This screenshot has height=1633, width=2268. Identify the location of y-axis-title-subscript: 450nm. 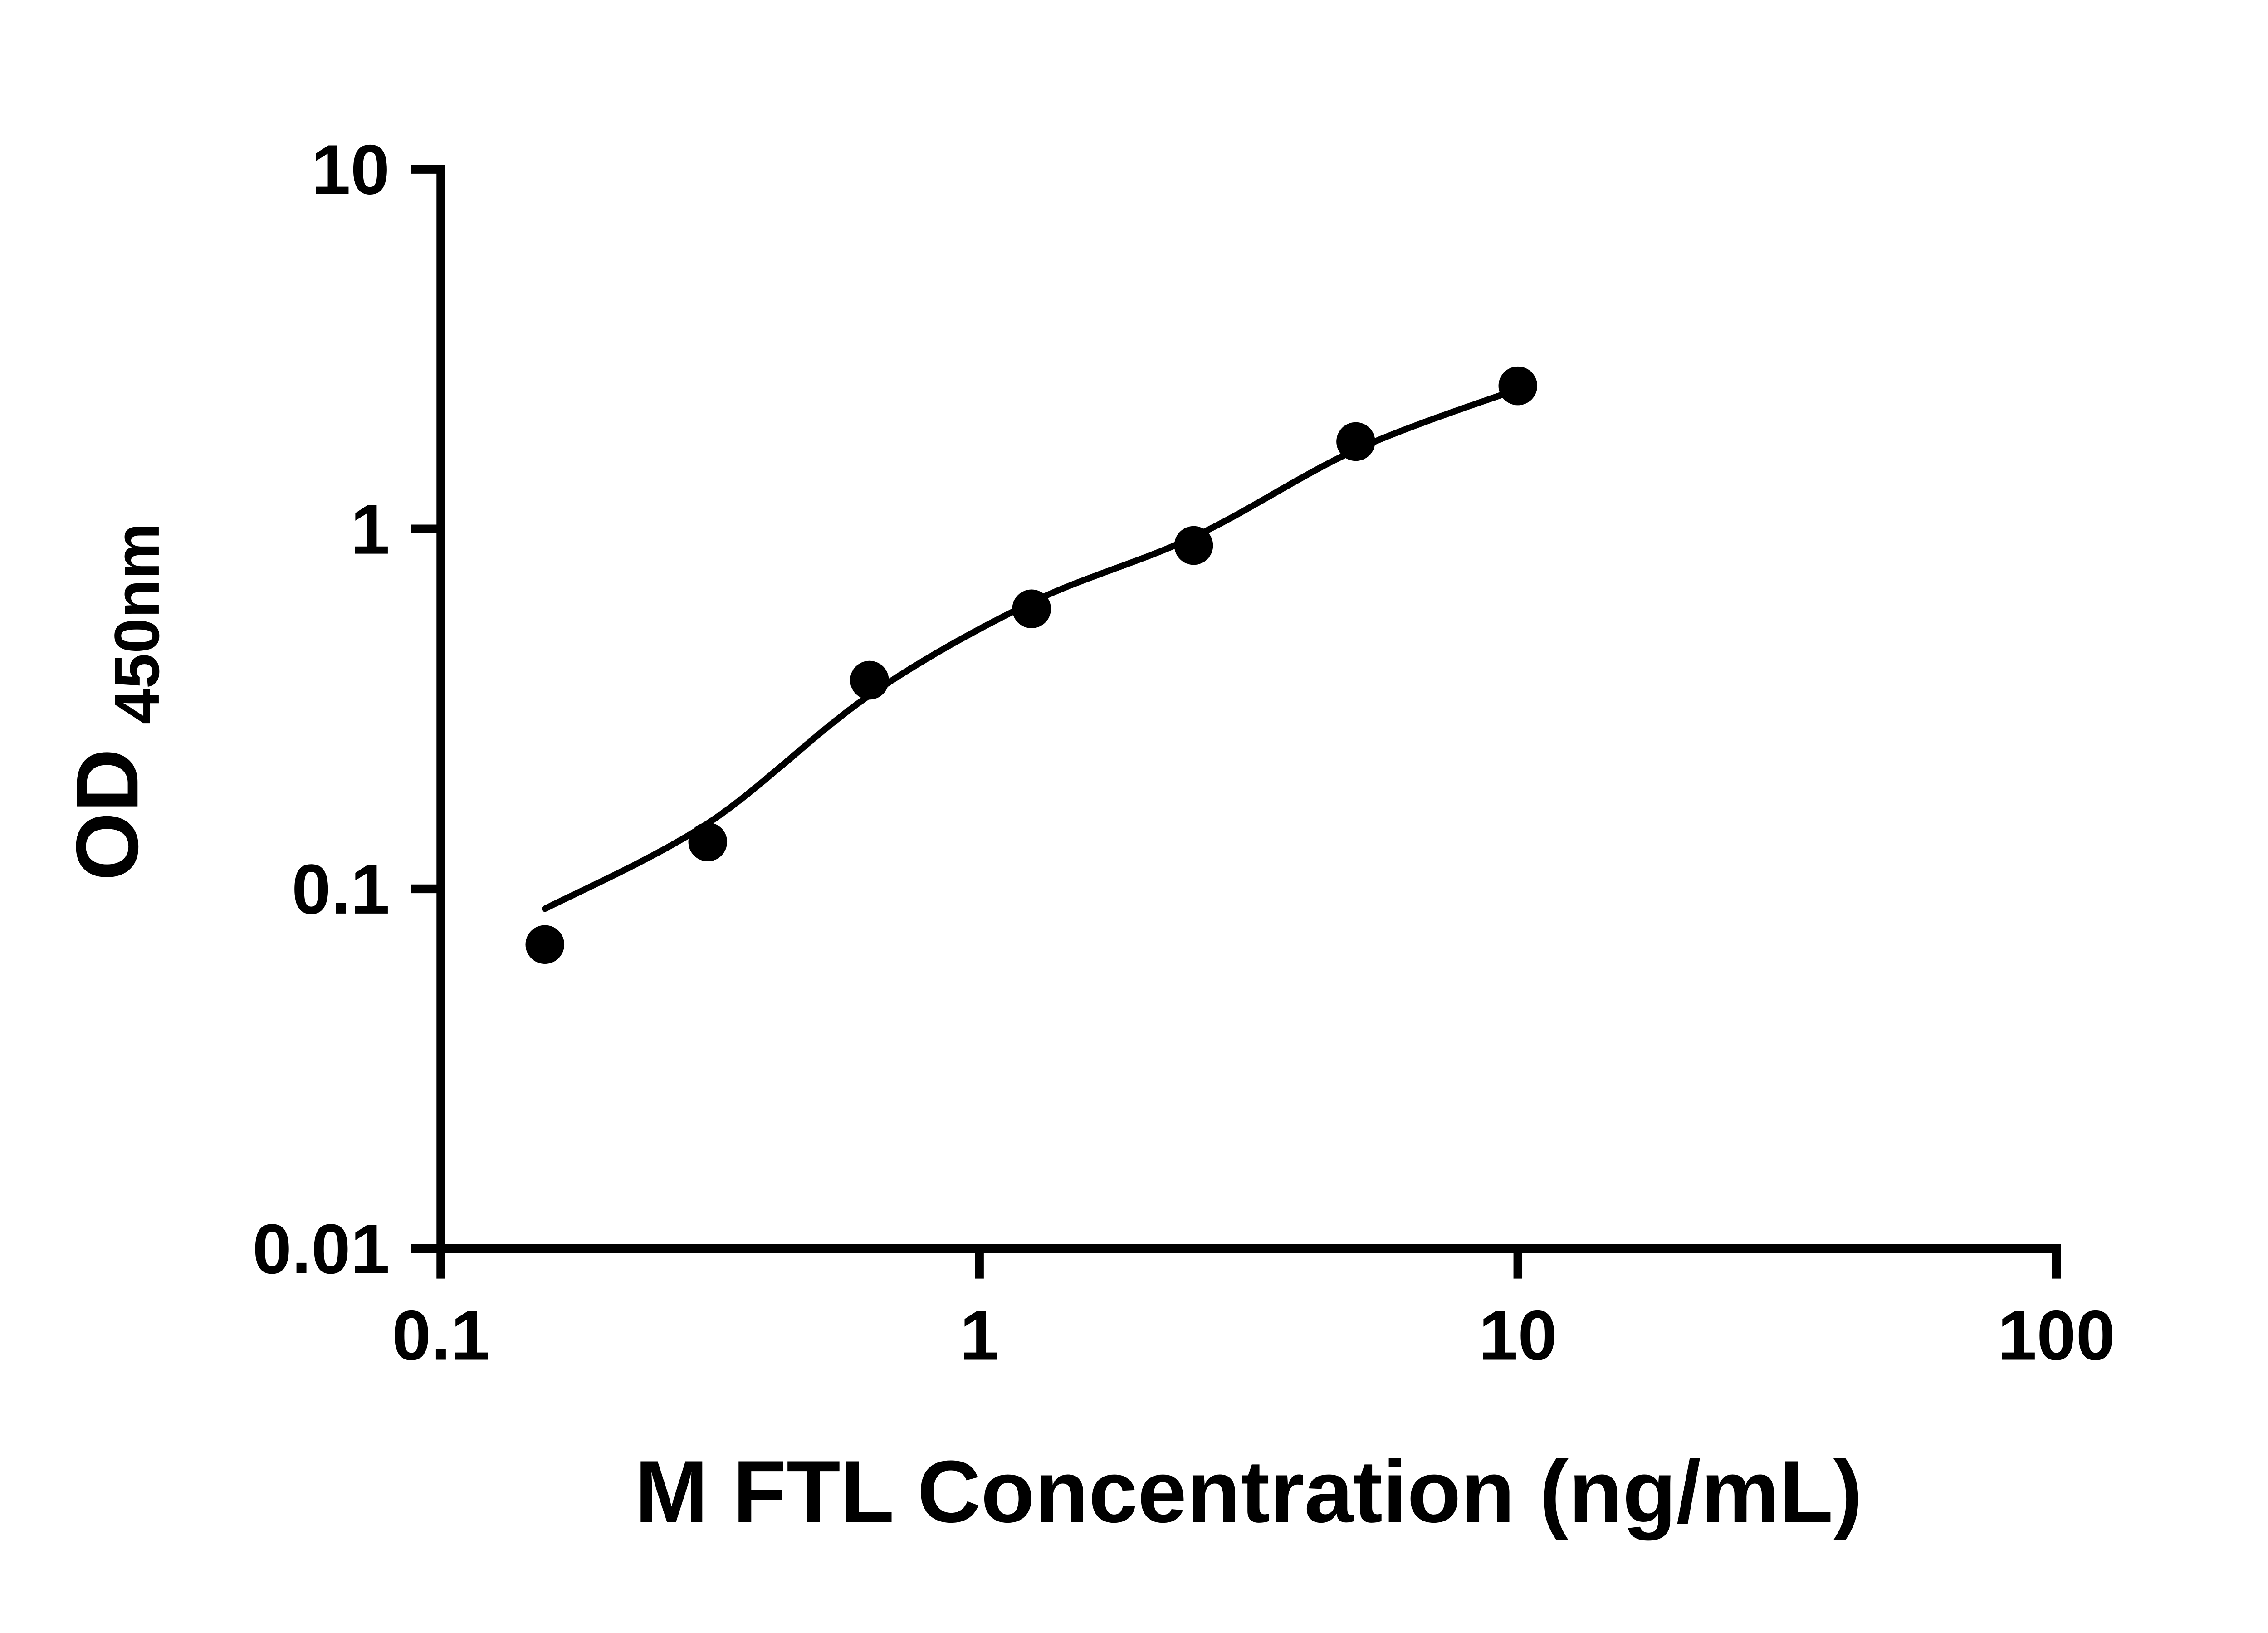
(137, 623).